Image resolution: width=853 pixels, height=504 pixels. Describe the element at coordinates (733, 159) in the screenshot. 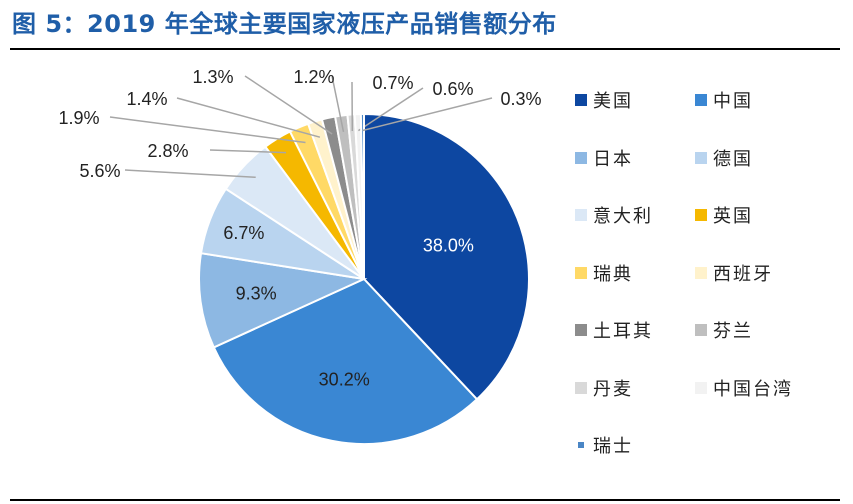

I see `legend-label-3: 德国` at that location.